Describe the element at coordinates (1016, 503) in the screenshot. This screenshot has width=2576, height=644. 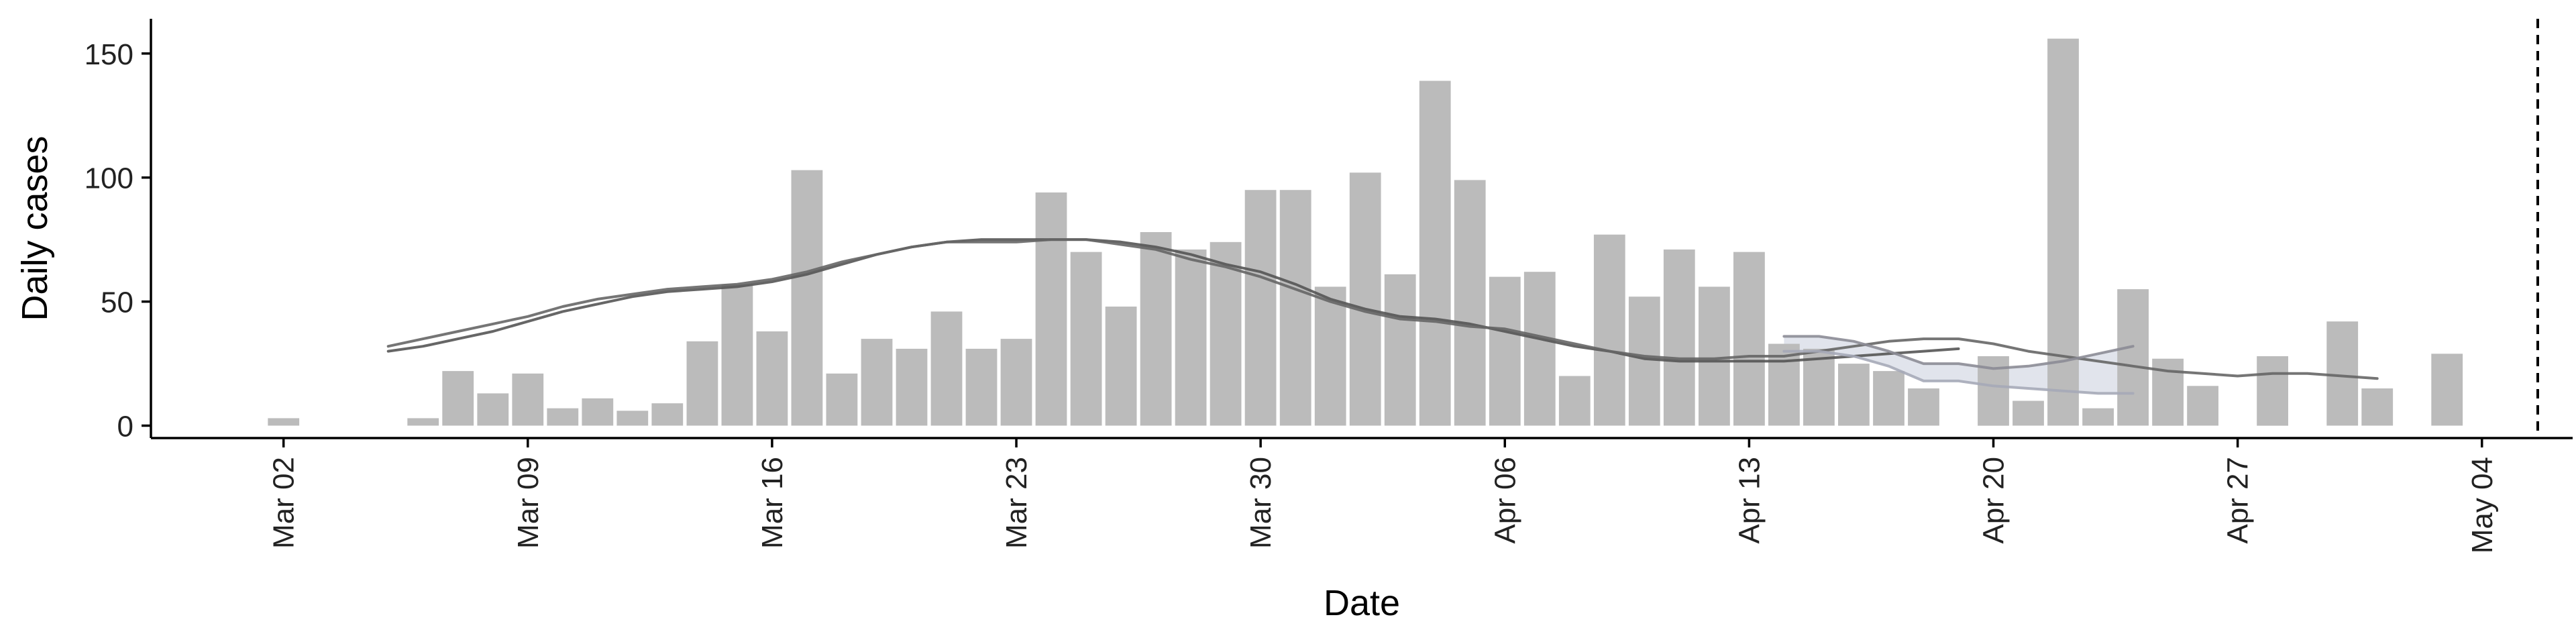
I see `x-tick-label: Mar 23` at that location.